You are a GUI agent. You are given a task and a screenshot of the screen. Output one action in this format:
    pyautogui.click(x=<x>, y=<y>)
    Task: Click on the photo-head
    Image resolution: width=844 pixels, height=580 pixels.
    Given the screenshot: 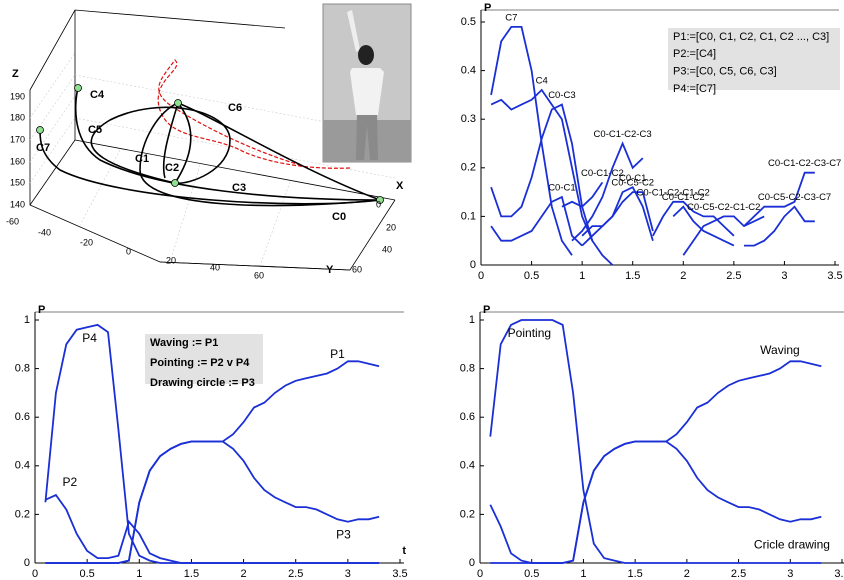 What is the action you would take?
    pyautogui.click(x=366, y=55)
    